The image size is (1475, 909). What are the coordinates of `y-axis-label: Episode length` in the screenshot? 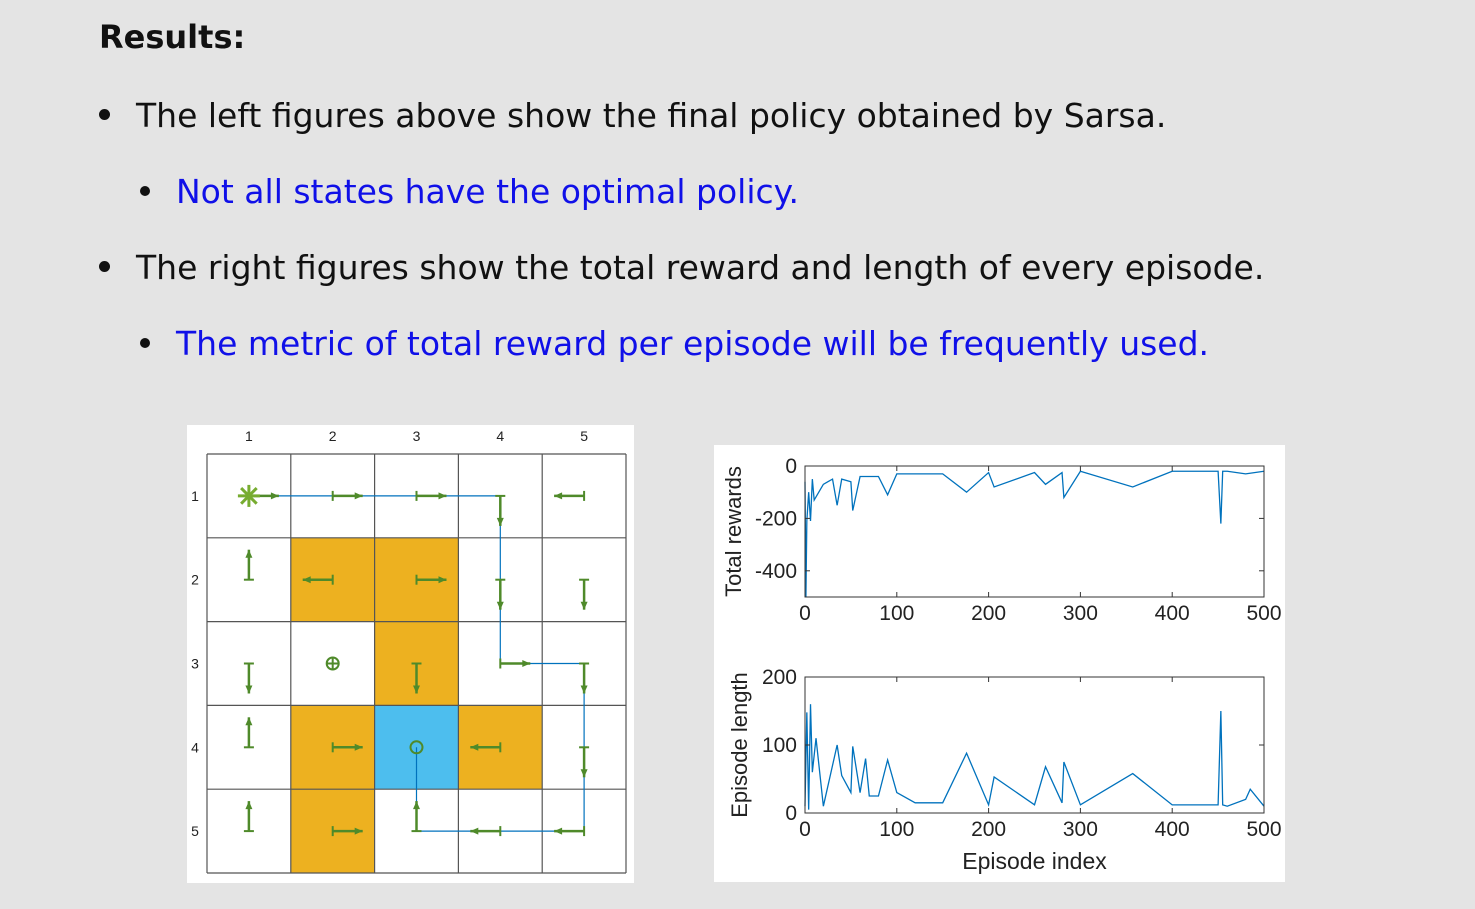 It's located at (739, 745).